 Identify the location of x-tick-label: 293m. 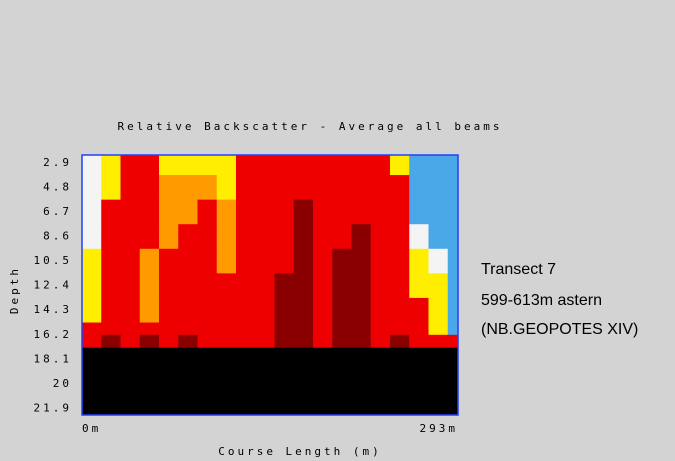
(439, 428).